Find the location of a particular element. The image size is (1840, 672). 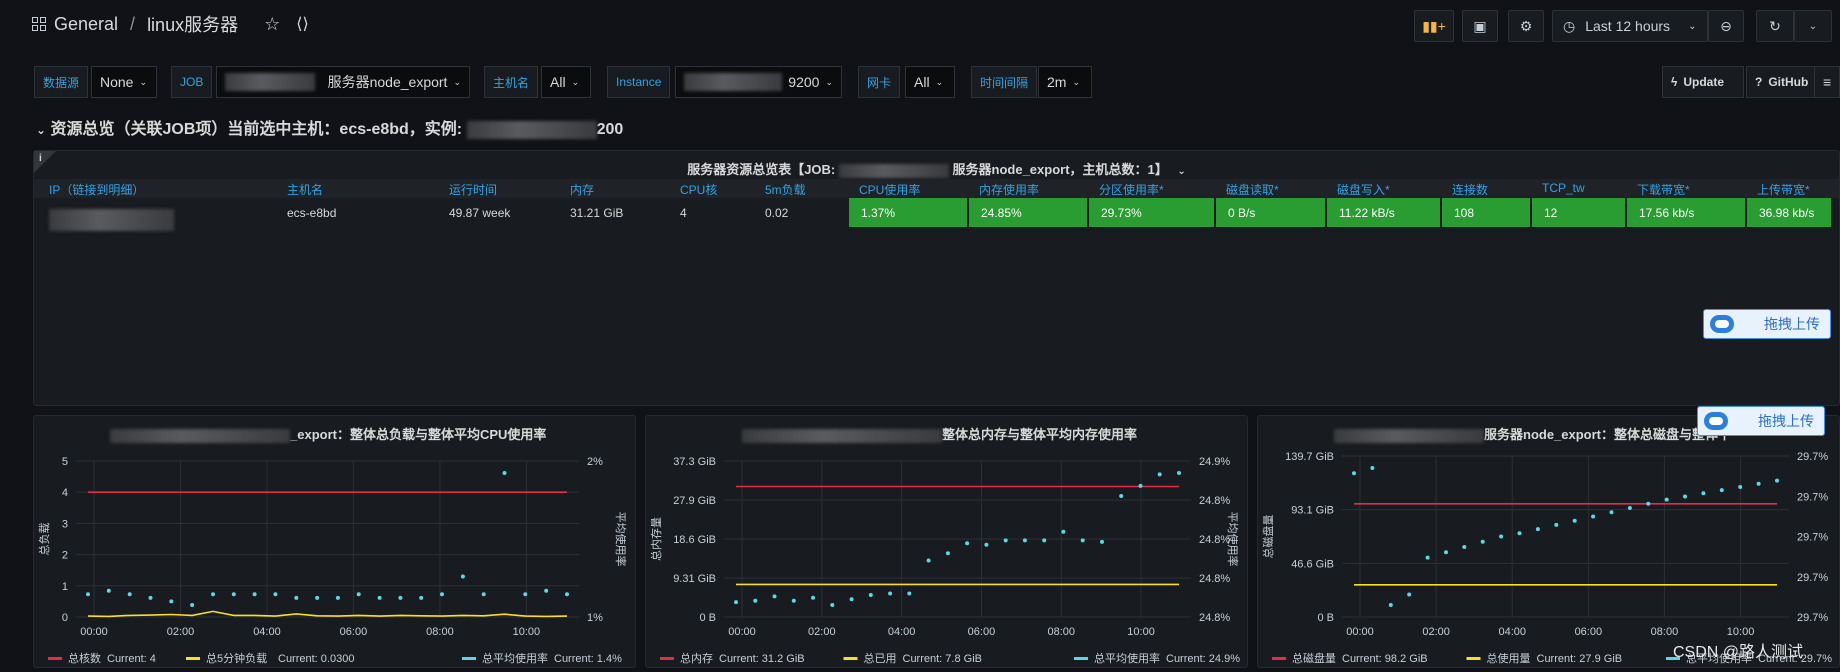

x-tick-label: 02:00 is located at coordinates (822, 632).